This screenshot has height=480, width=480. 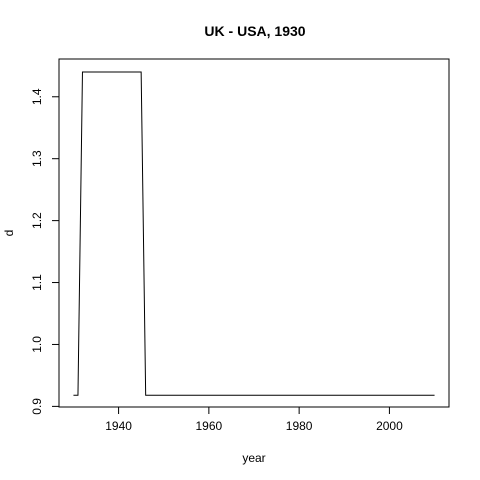 I want to click on x-tick-label: 1960, so click(x=209, y=426).